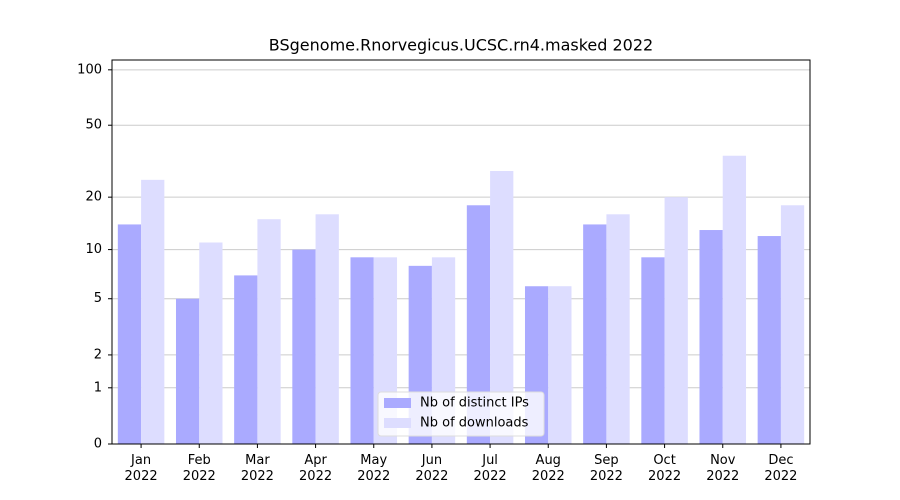 Image resolution: width=900 pixels, height=500 pixels. I want to click on legend-box, so click(461, 414).